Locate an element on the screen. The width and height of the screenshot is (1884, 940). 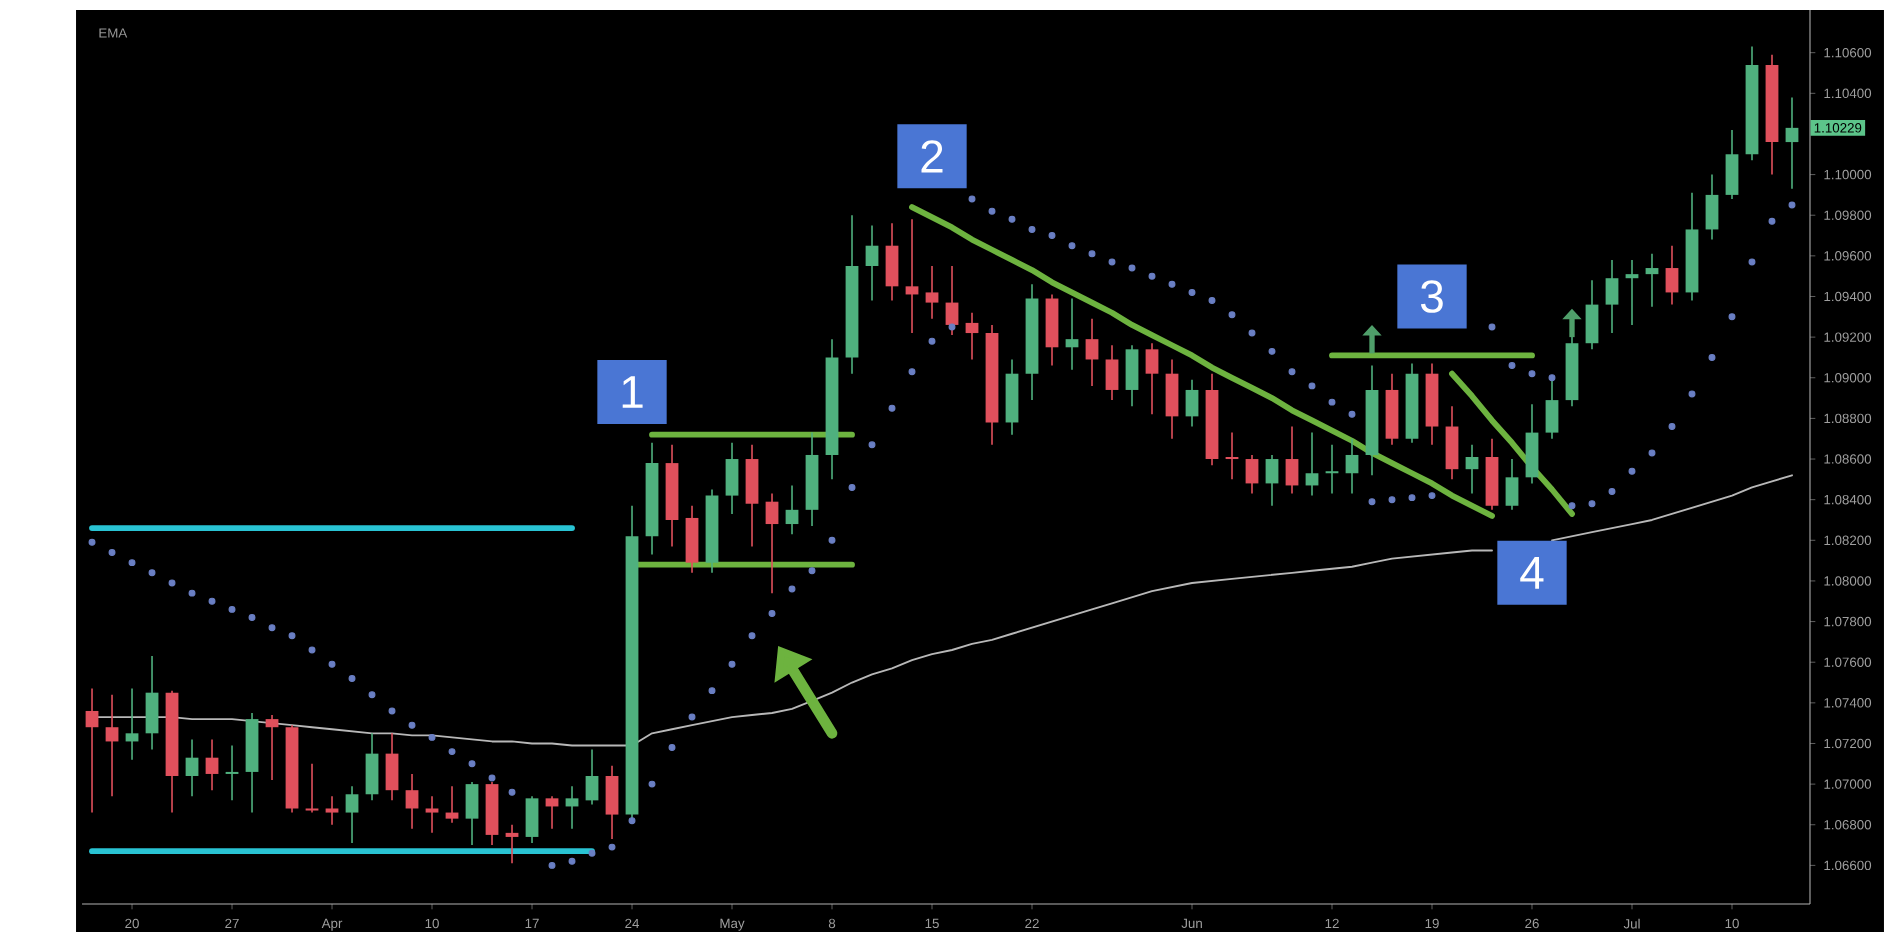
line-series is located at coordinates (1512, 444).